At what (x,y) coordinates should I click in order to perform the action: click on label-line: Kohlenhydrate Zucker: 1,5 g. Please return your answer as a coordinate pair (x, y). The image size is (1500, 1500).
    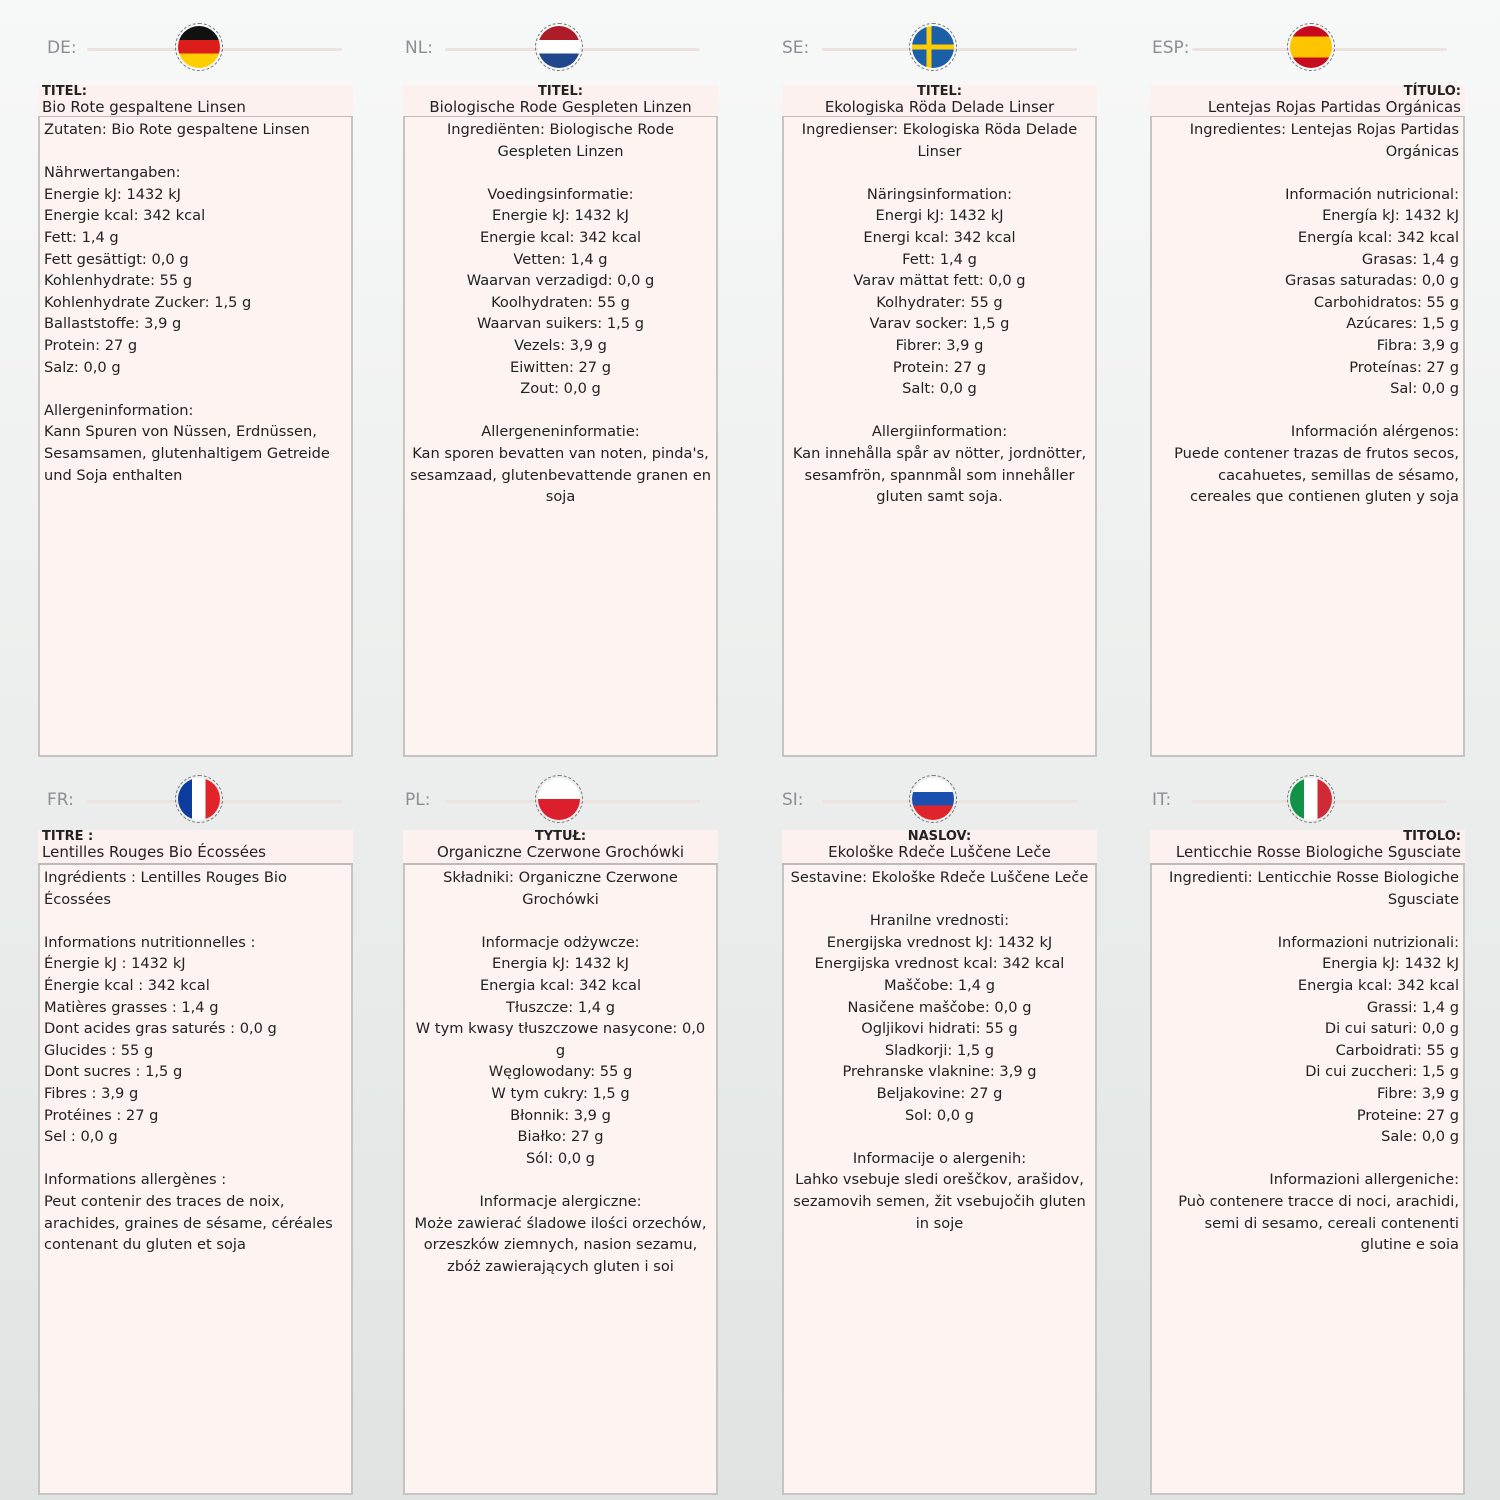
    Looking at the image, I should click on (148, 302).